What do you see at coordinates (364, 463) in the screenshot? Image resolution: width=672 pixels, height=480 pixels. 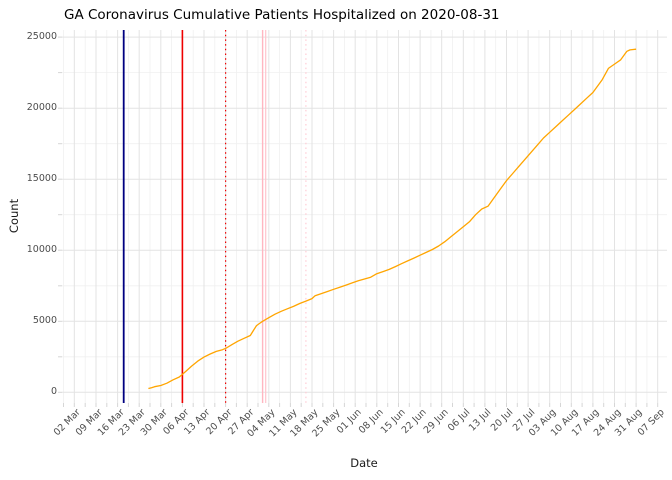 I see `x-axis-title: Date` at bounding box center [364, 463].